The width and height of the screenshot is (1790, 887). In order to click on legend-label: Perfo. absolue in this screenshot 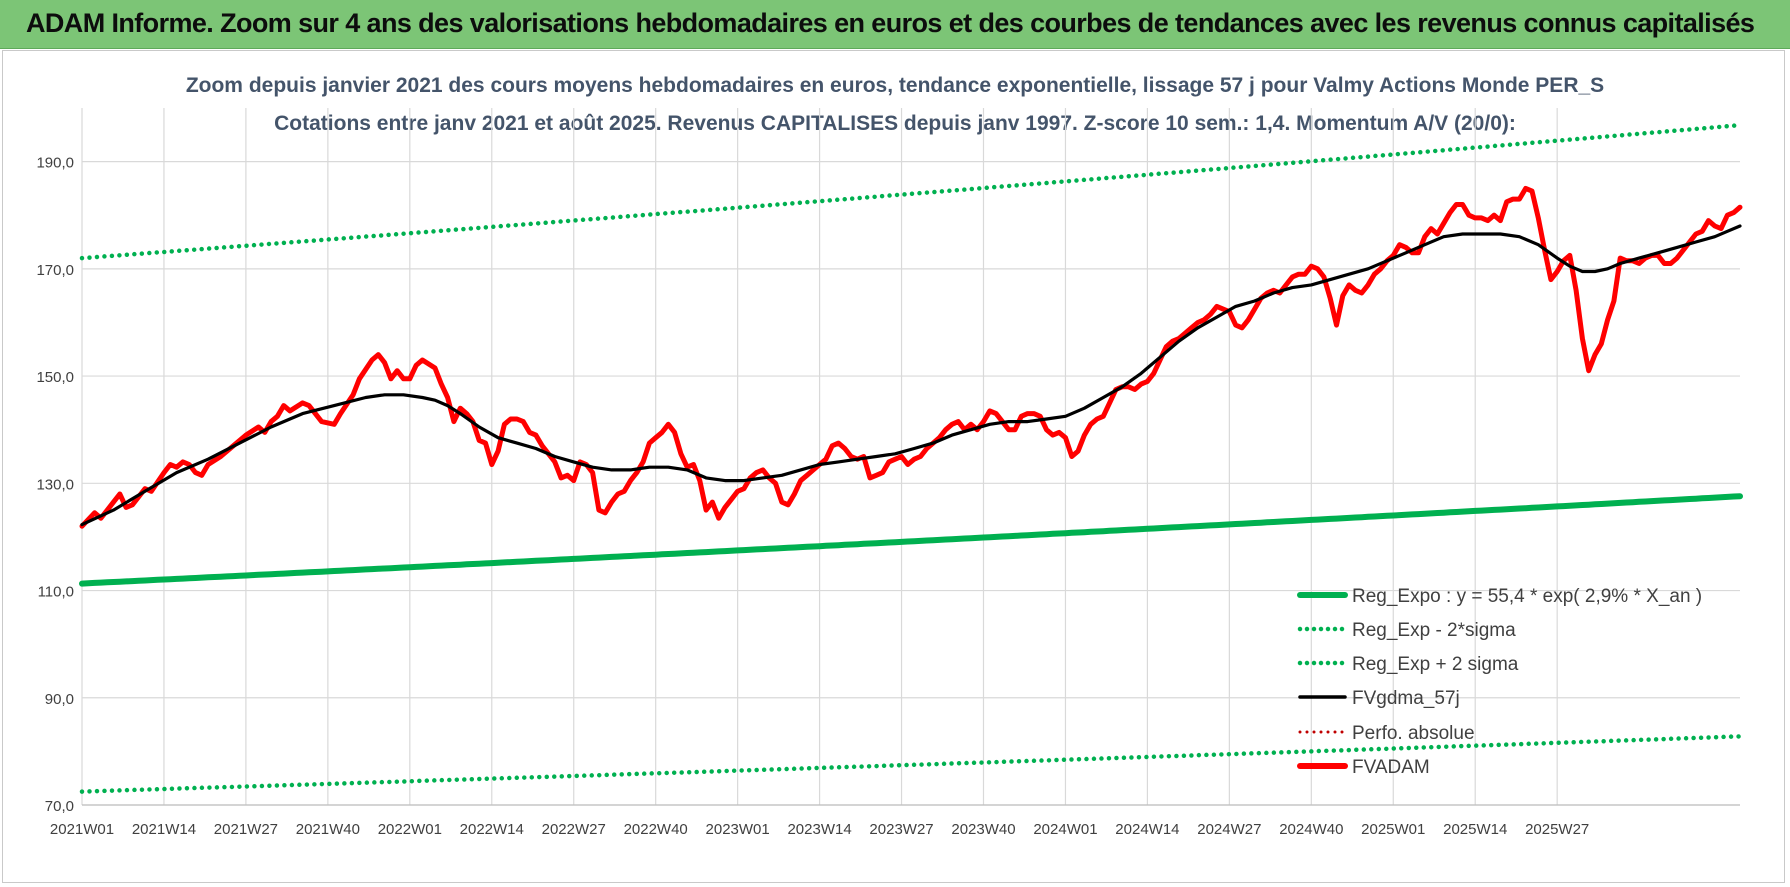, I will do `click(1413, 733)`.